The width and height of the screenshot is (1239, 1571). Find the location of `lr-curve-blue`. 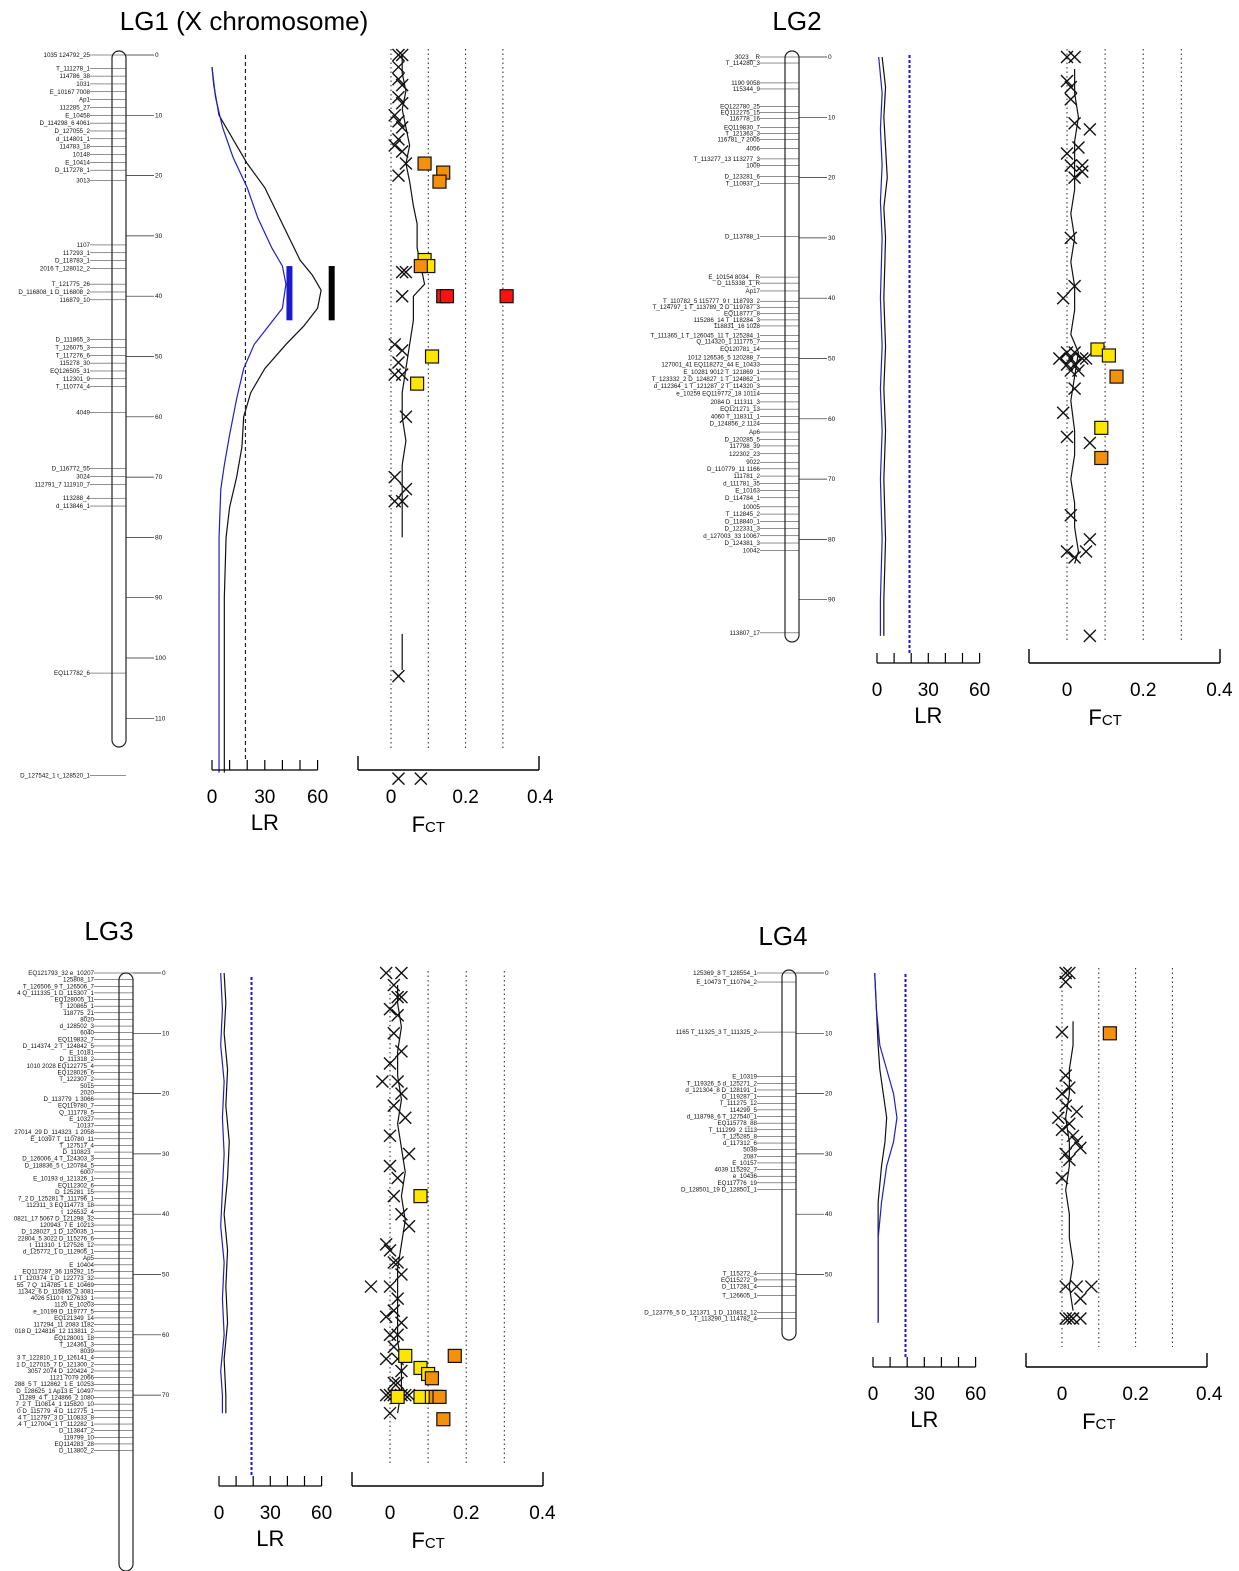

lr-curve-blue is located at coordinates (249, 419).